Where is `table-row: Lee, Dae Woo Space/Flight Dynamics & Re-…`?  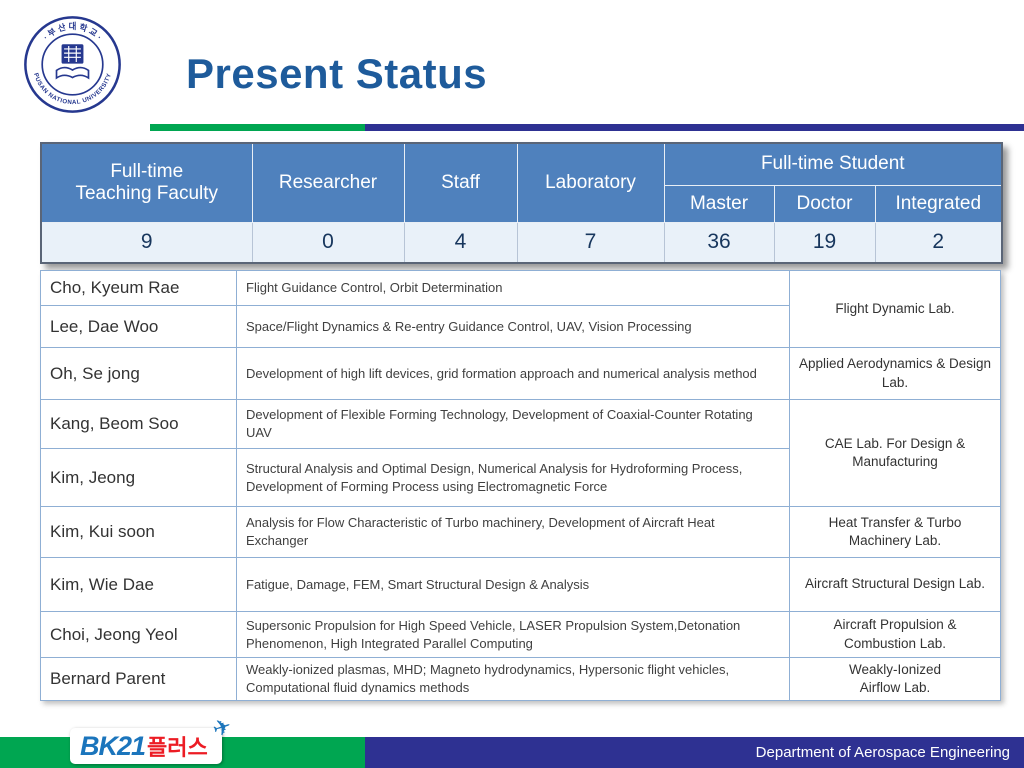 table-row: Lee, Dae Woo Space/Flight Dynamics & Re-… is located at coordinates (520, 326).